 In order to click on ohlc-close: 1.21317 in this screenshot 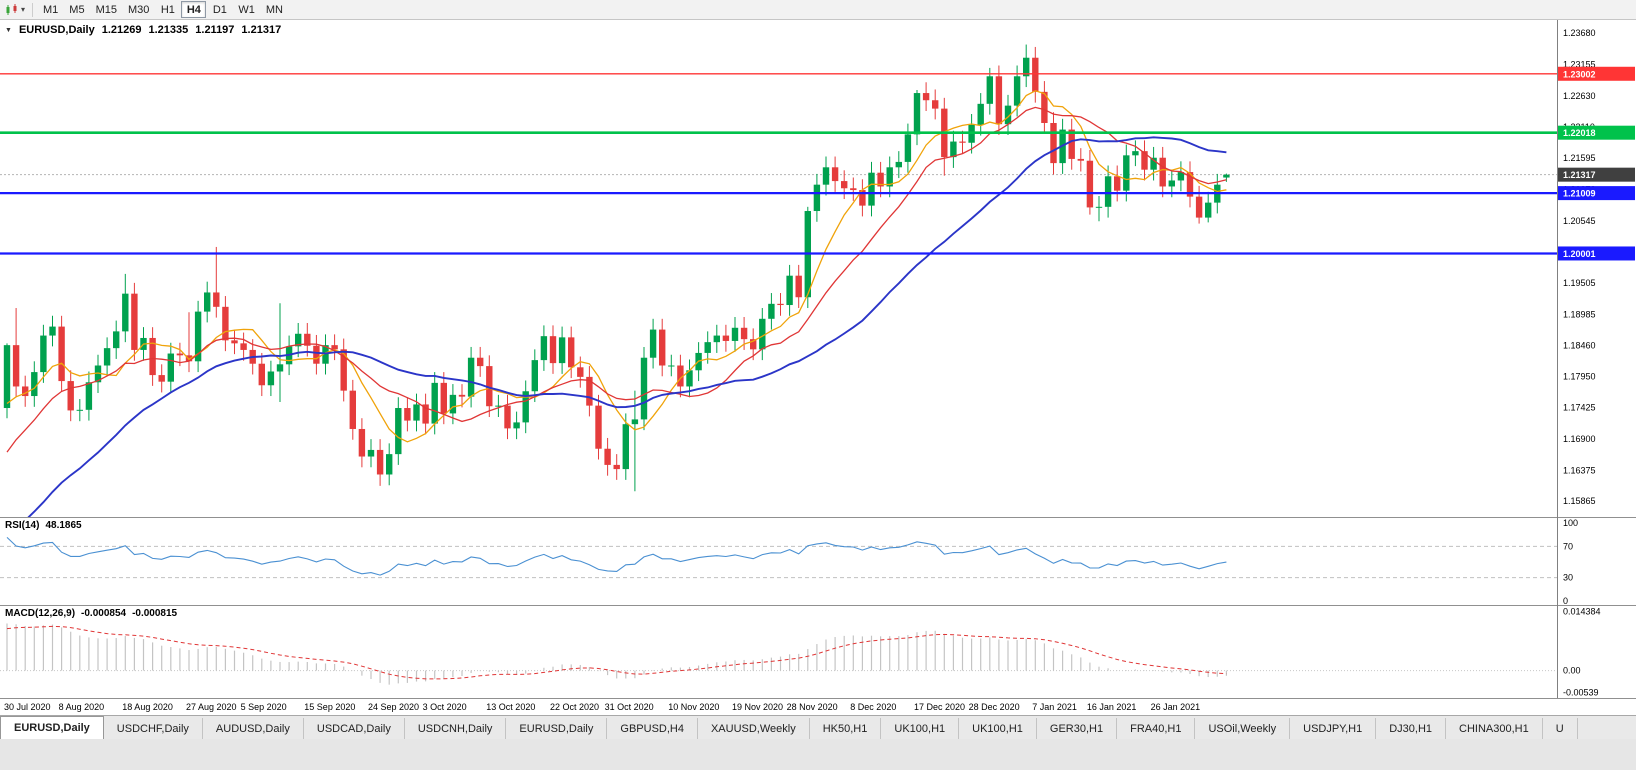, I will do `click(261, 30)`.